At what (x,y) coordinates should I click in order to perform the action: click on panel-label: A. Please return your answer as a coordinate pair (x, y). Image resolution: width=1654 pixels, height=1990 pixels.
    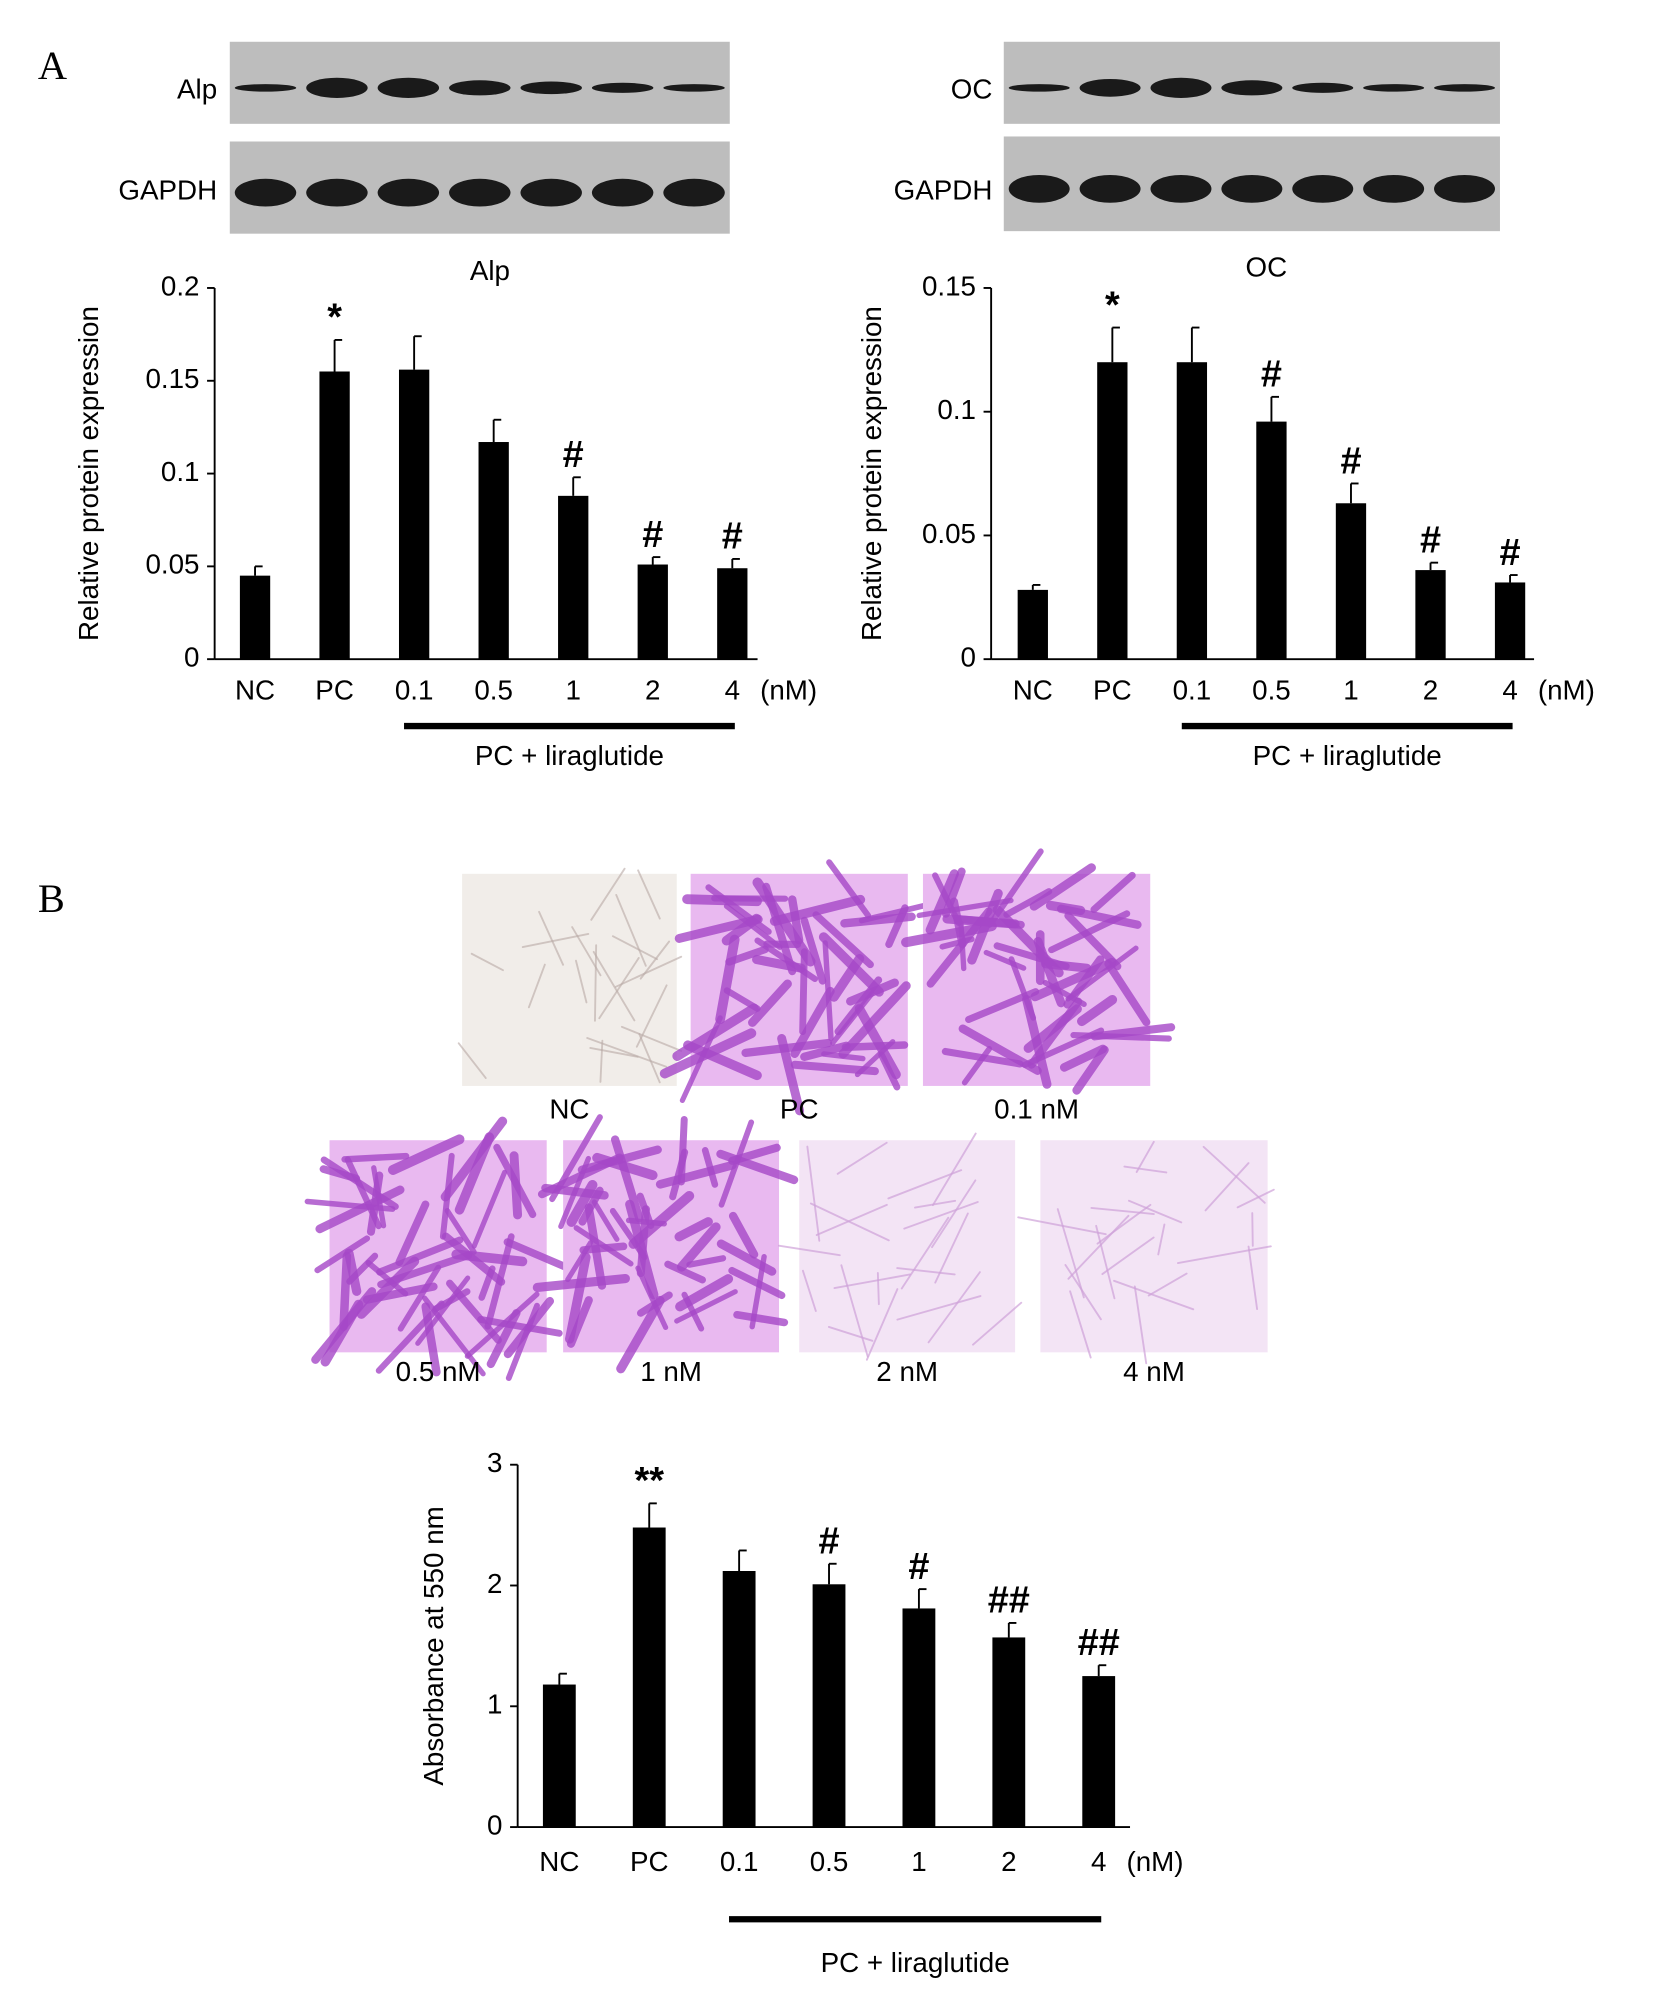
    Looking at the image, I should click on (52, 65).